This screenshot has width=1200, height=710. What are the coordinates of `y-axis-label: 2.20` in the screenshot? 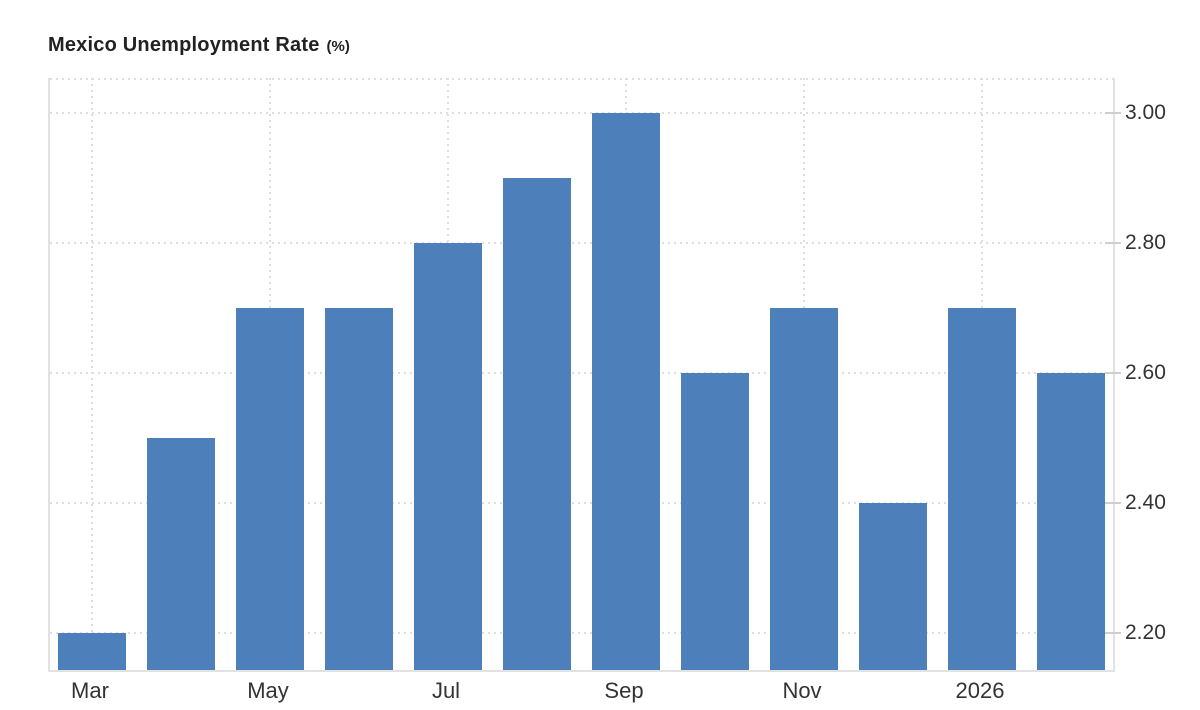 It's located at (1145, 632).